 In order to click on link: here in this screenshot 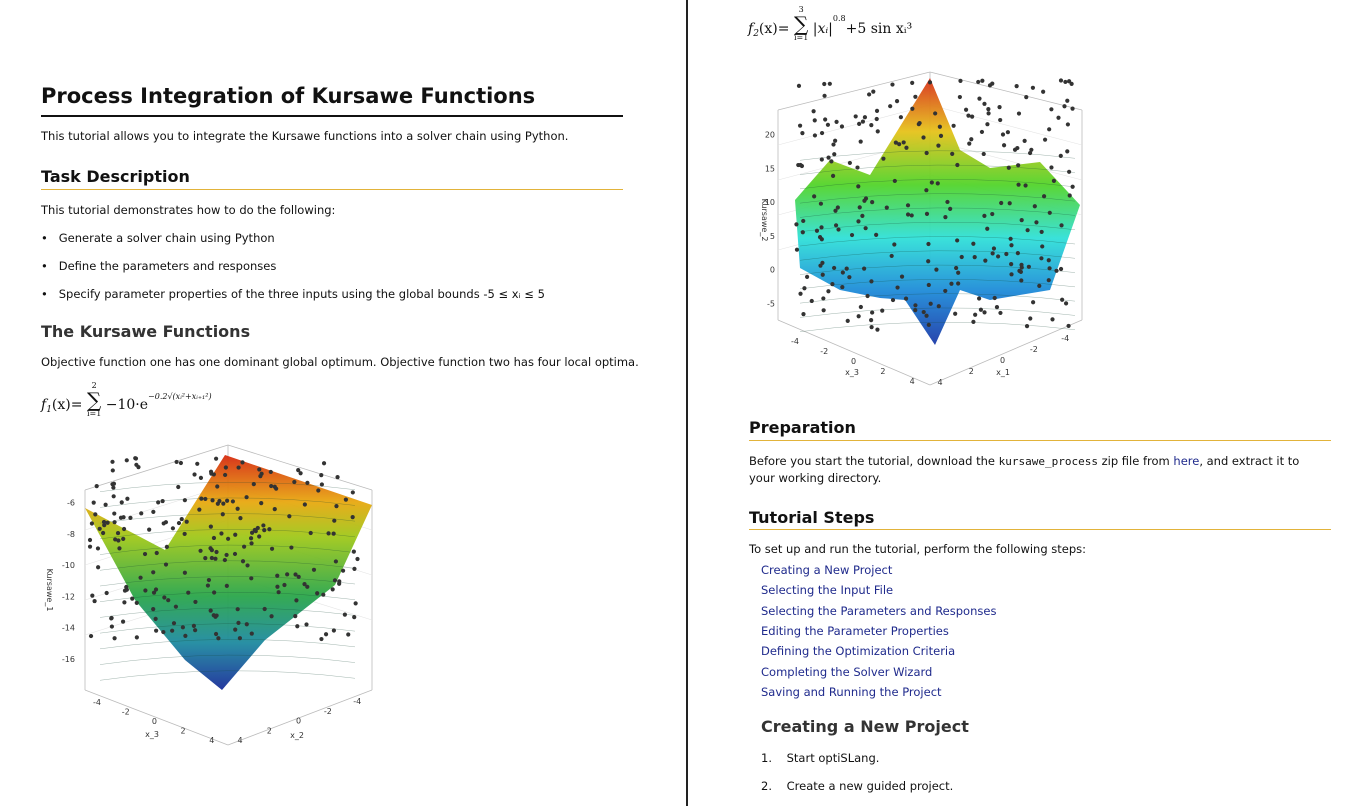, I will do `click(1186, 461)`.